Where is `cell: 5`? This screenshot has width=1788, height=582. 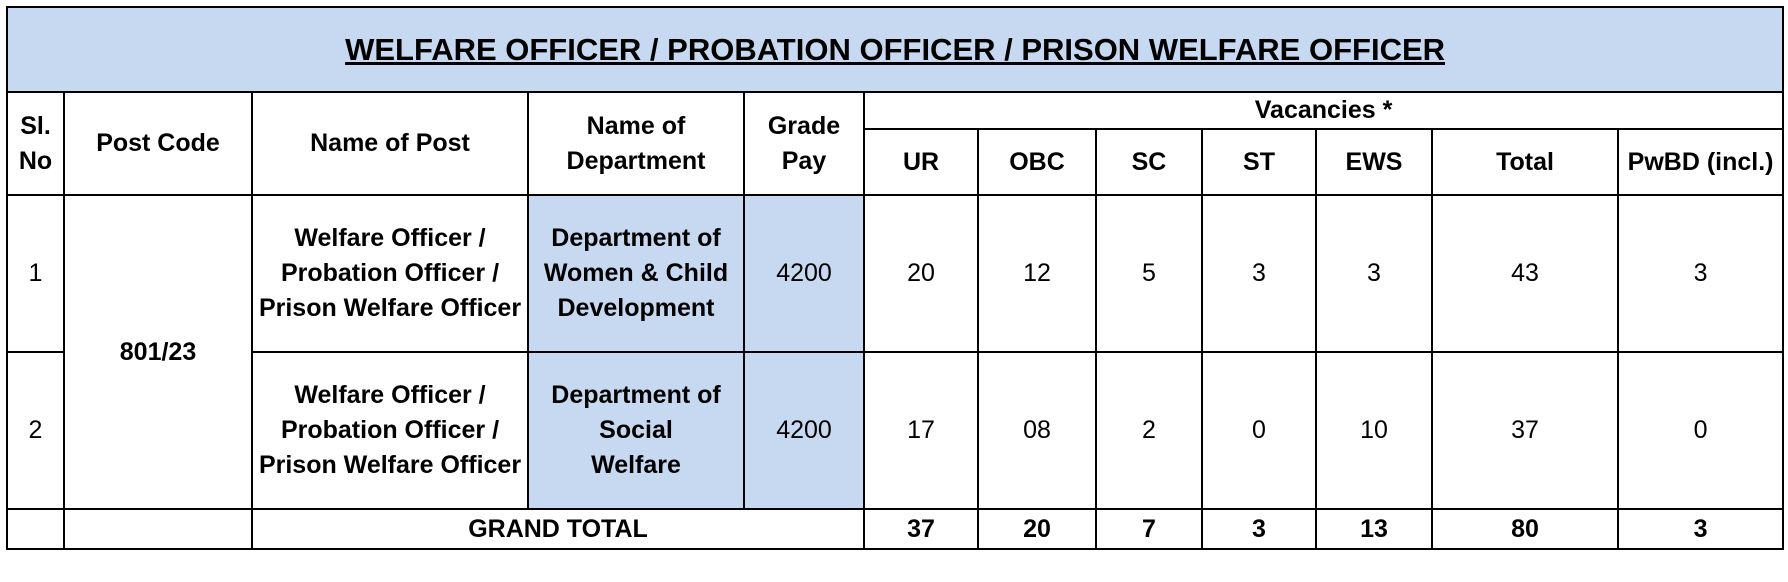 cell: 5 is located at coordinates (1149, 273).